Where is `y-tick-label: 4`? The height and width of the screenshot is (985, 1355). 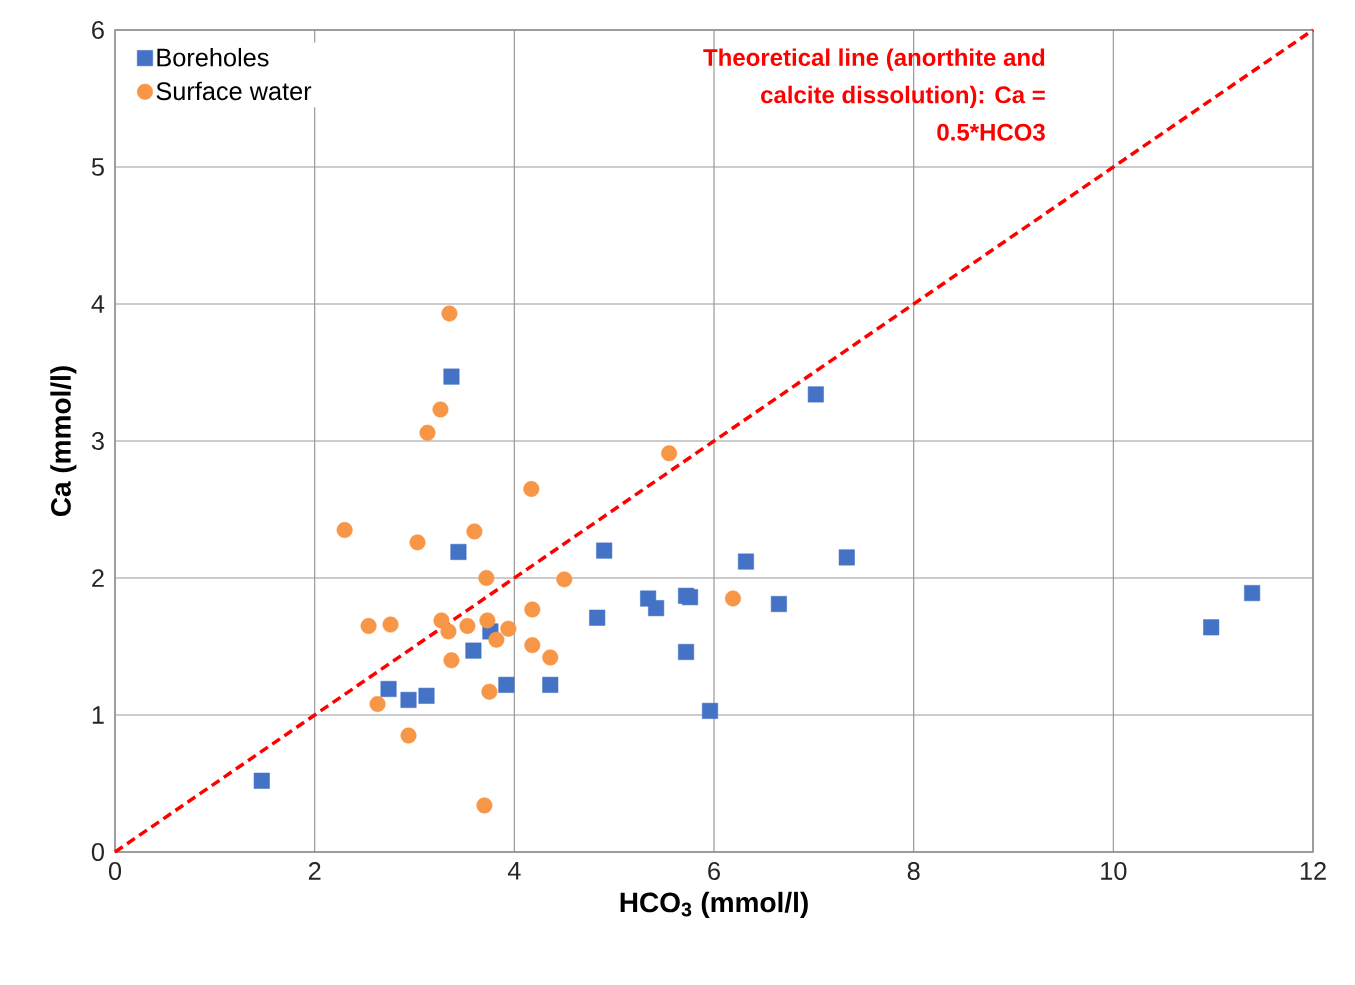
y-tick-label: 4 is located at coordinates (98, 304).